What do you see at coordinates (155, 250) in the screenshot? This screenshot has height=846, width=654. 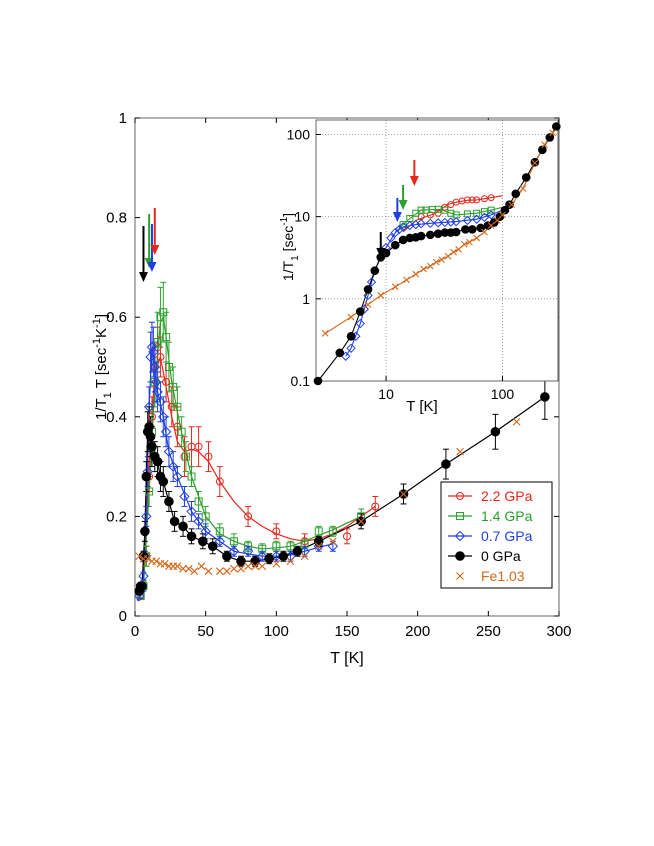 I see `main-arrow-3-head` at bounding box center [155, 250].